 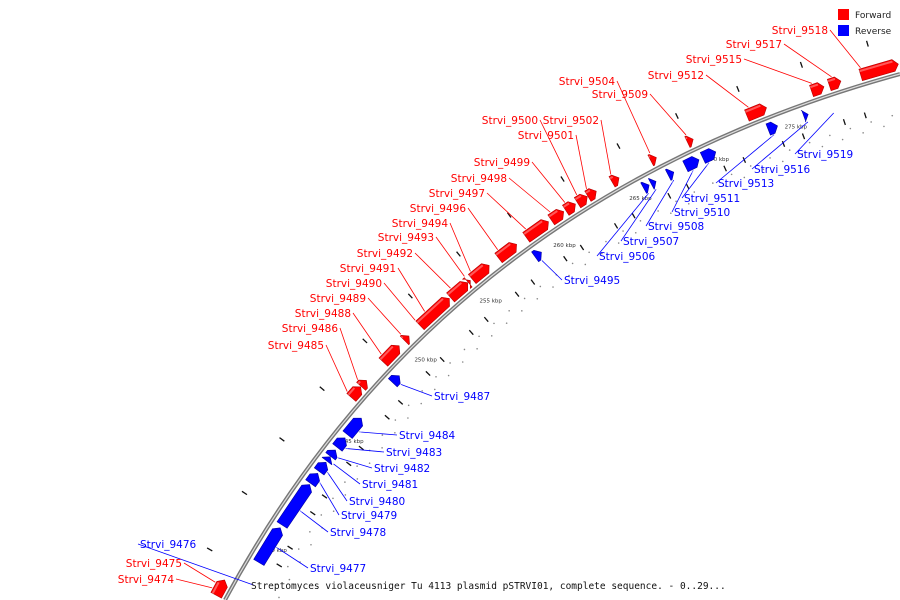 What do you see at coordinates (462, 397) in the screenshot?
I see `gene-label: Strvi_9487` at bounding box center [462, 397].